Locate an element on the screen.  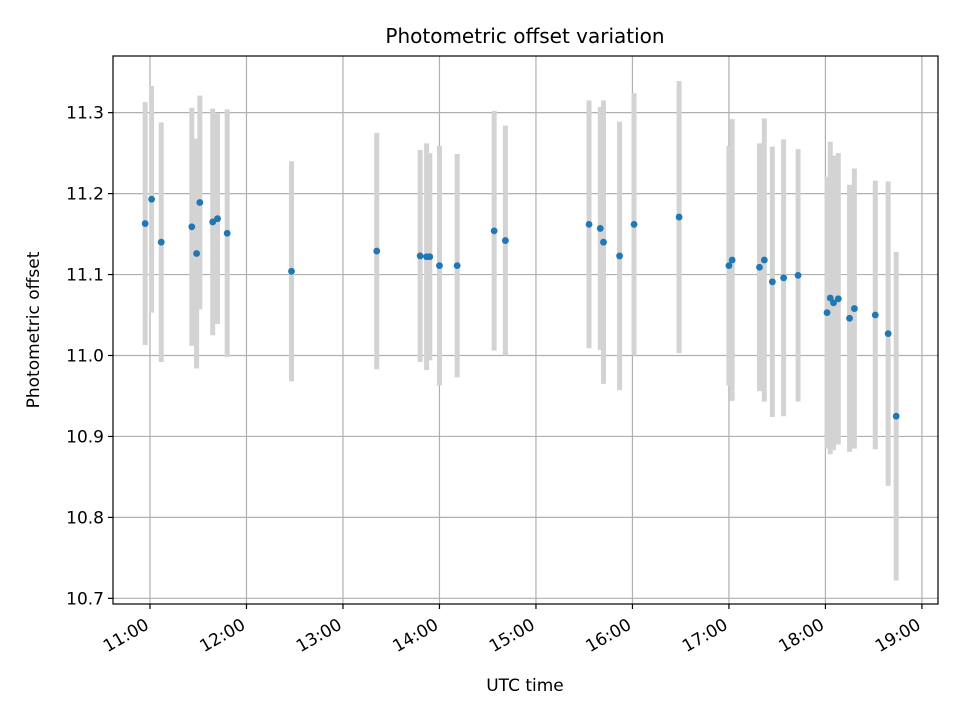
y-tick-label: 11.2 is located at coordinates (85, 195).